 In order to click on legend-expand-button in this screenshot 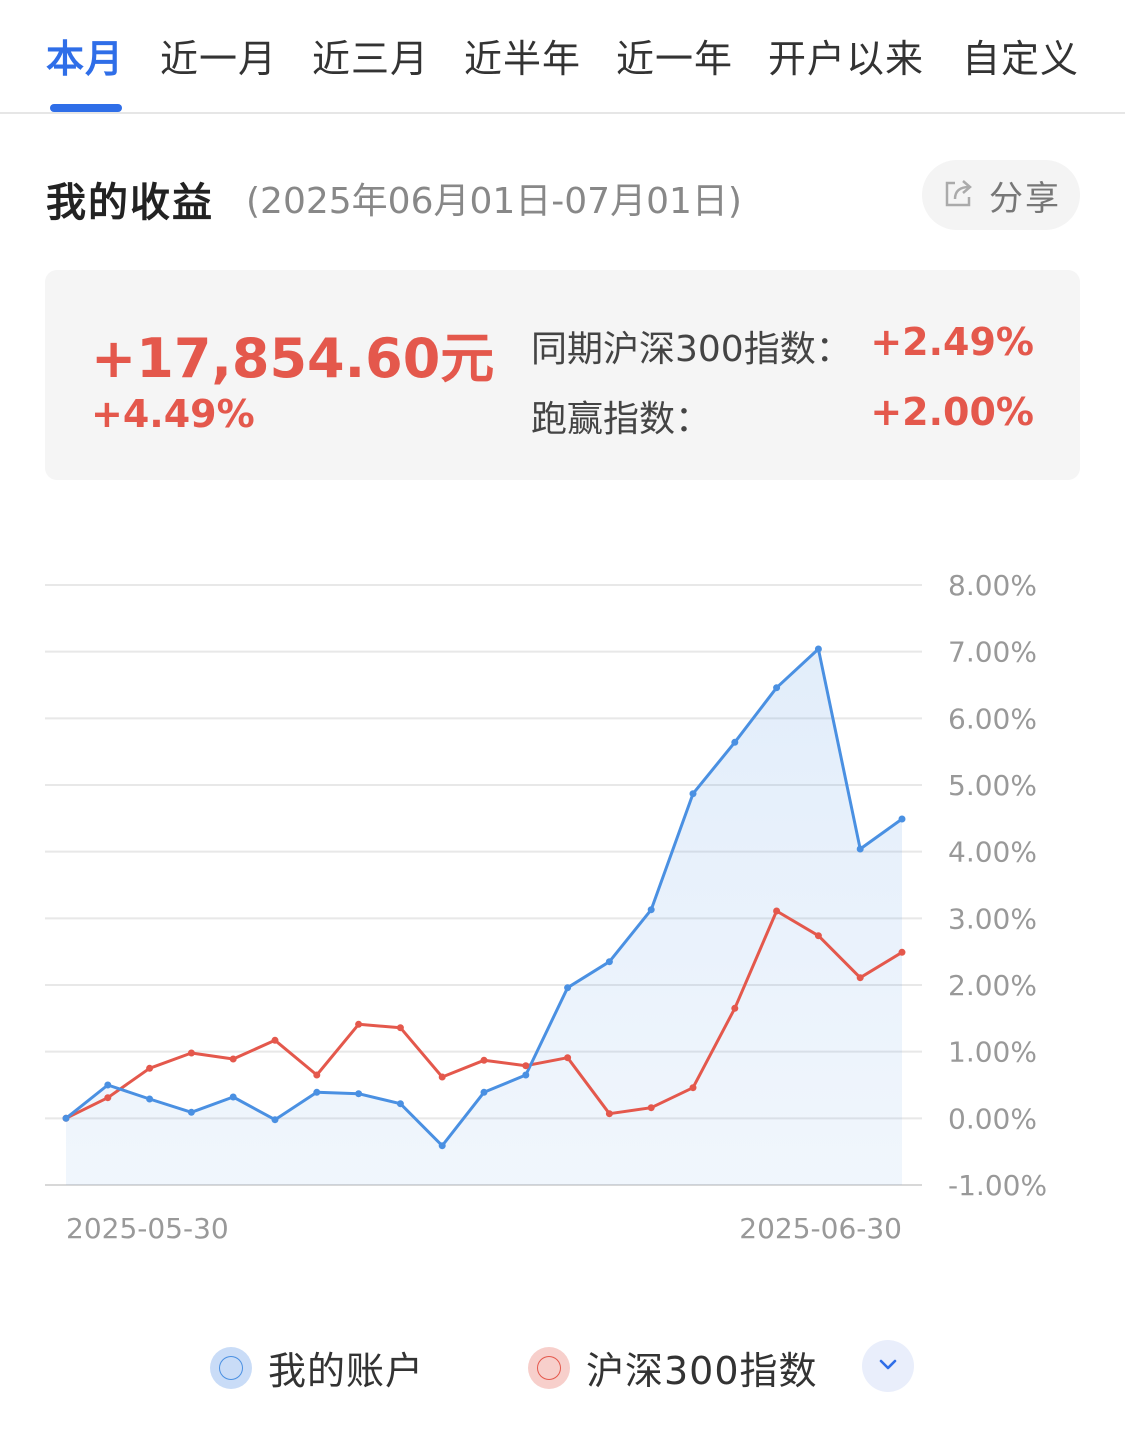, I will do `click(888, 1366)`.